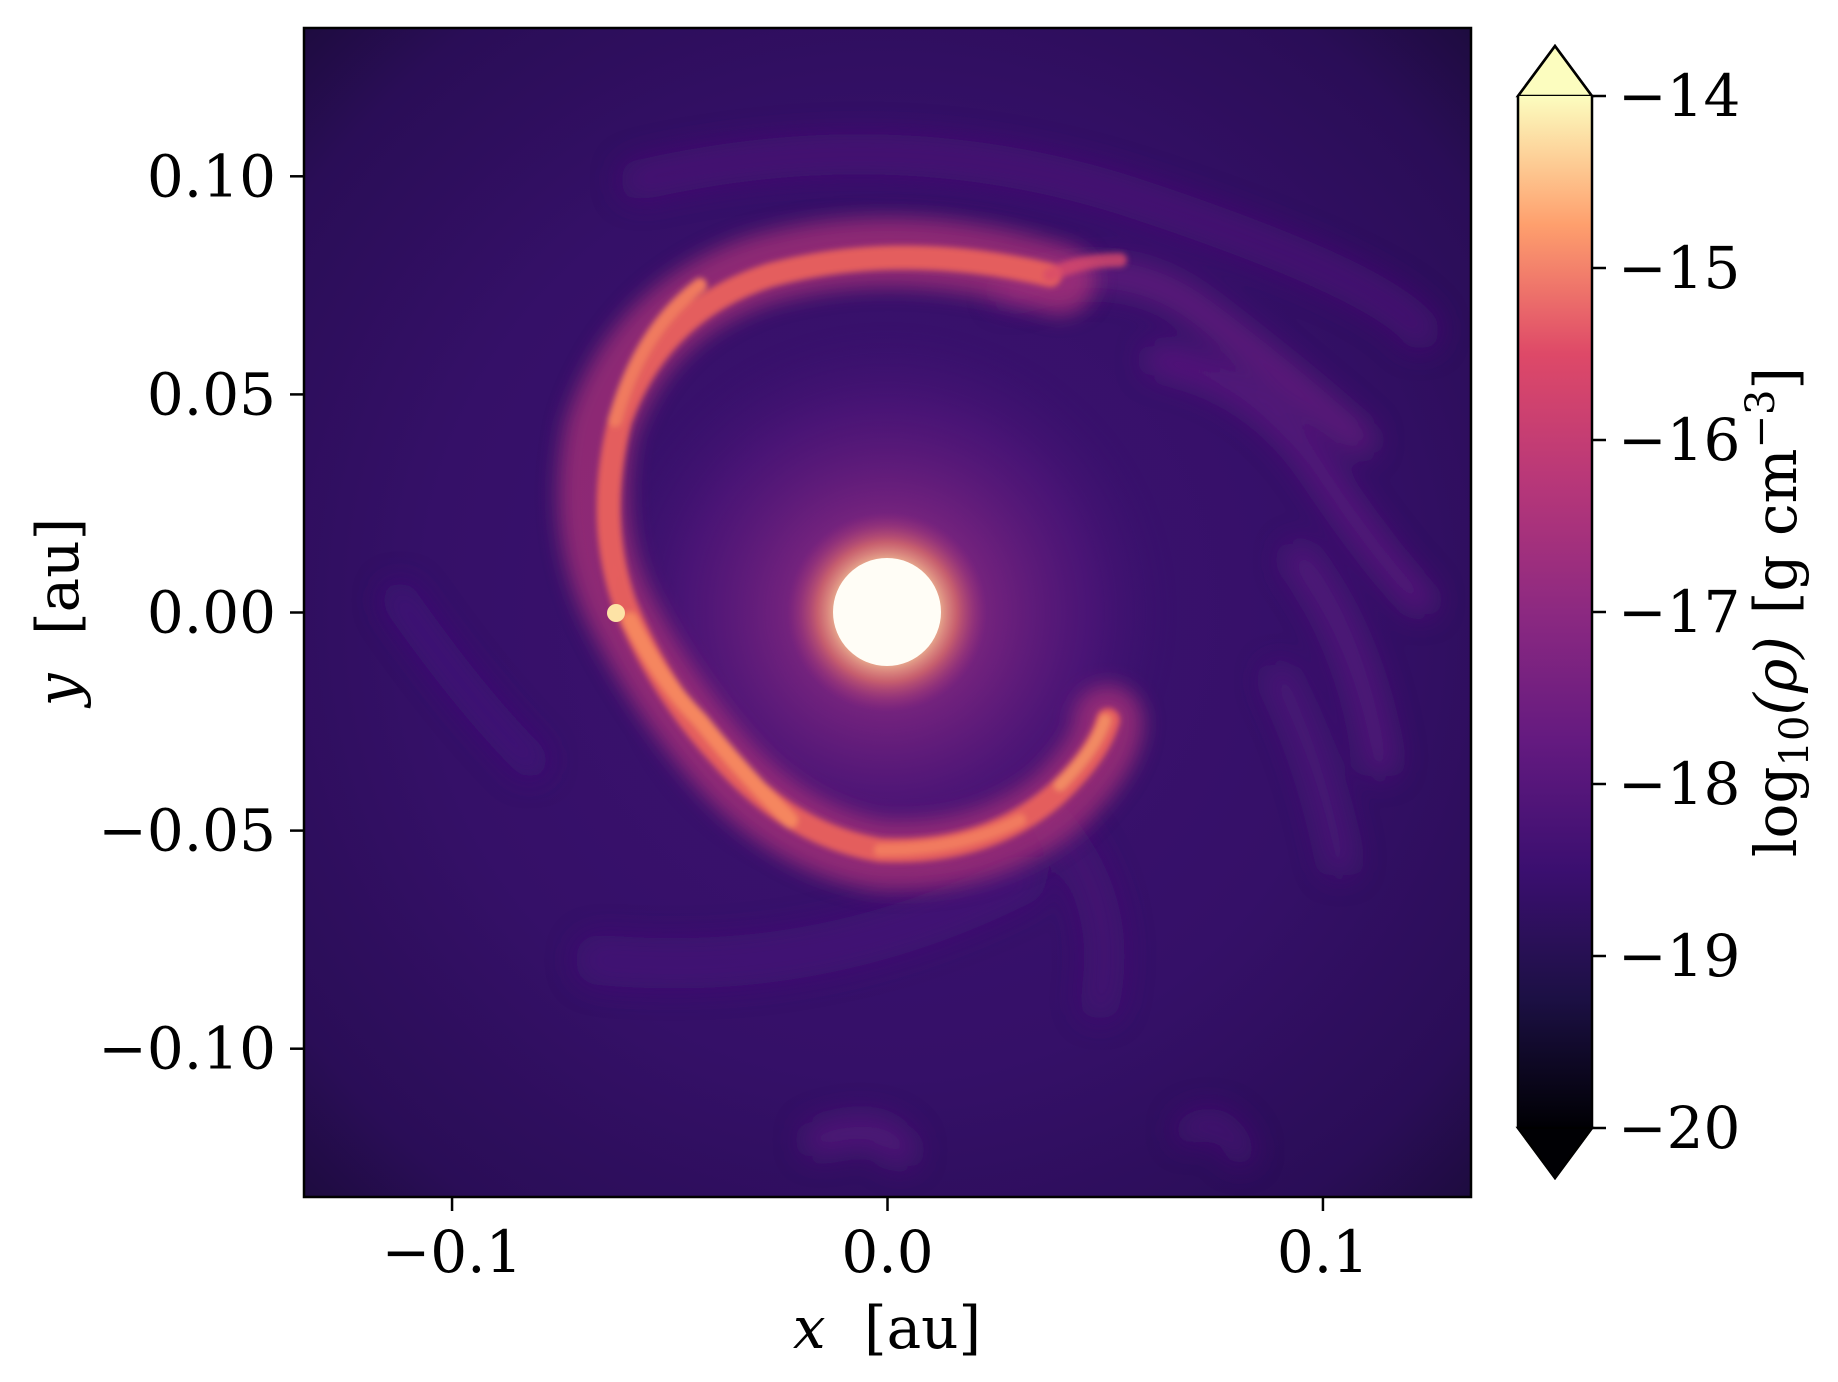 Image resolution: width=1838 pixels, height=1382 pixels. I want to click on colorbar-extend-bottom, so click(1555, 1153).